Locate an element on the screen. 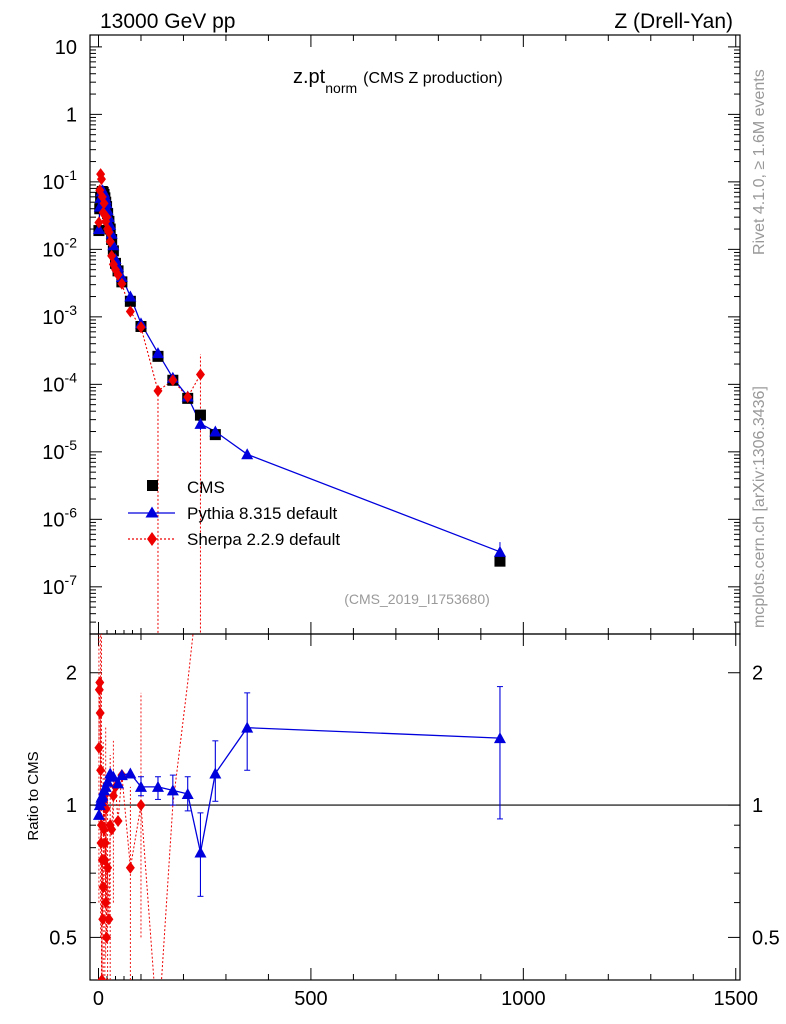 The width and height of the screenshot is (786, 1024). main-ytick-label: 10⁻⁵ is located at coordinates (59, 450).